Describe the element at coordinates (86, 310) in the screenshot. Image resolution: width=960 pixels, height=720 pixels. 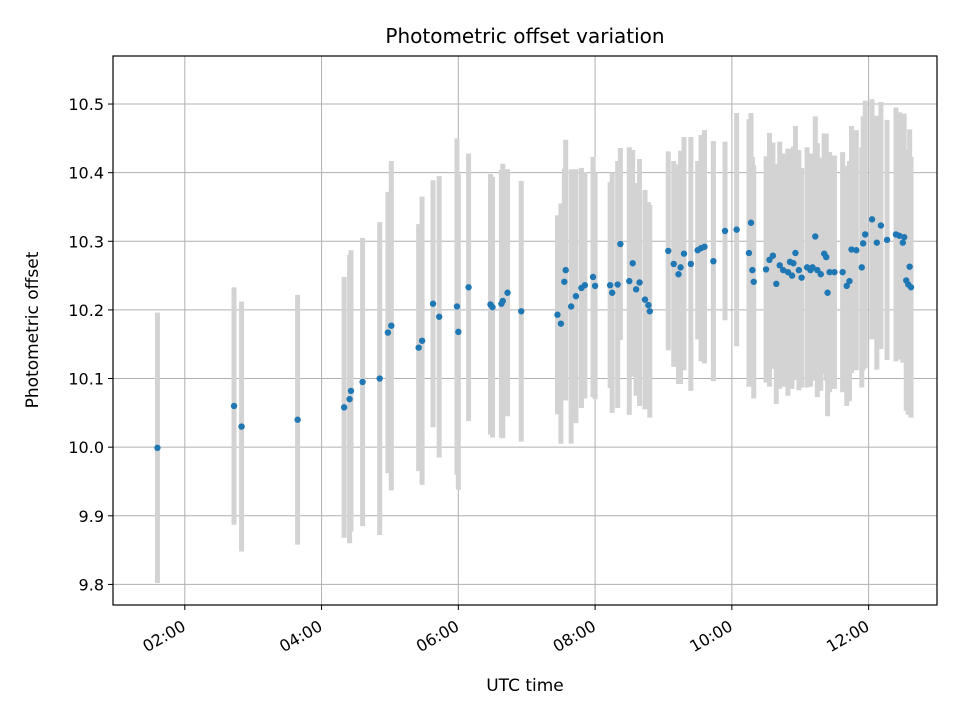
I see `y-tick-label: 10.2` at that location.